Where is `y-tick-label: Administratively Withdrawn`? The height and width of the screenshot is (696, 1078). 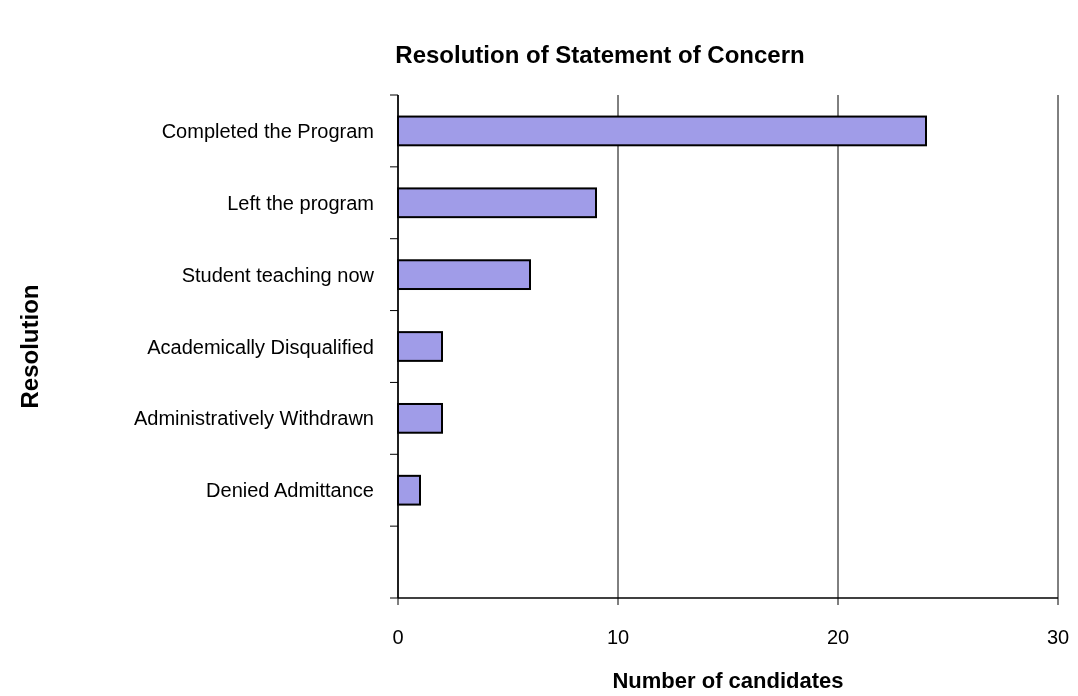 y-tick-label: Administratively Withdrawn is located at coordinates (253, 418).